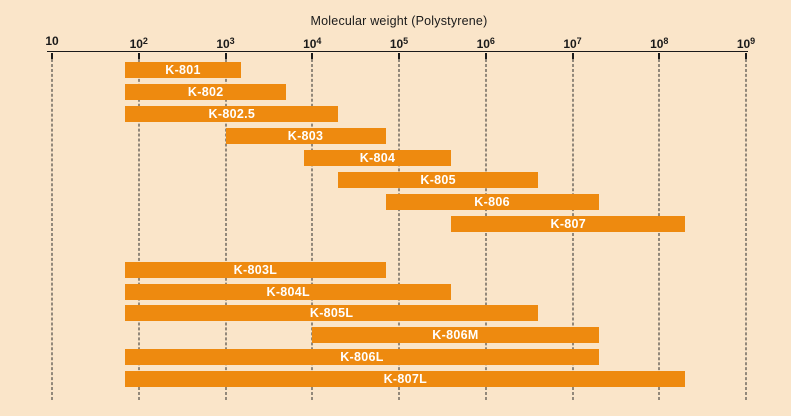 The height and width of the screenshot is (416, 791). What do you see at coordinates (232, 41) in the screenshot?
I see `tick-exponent: 3` at bounding box center [232, 41].